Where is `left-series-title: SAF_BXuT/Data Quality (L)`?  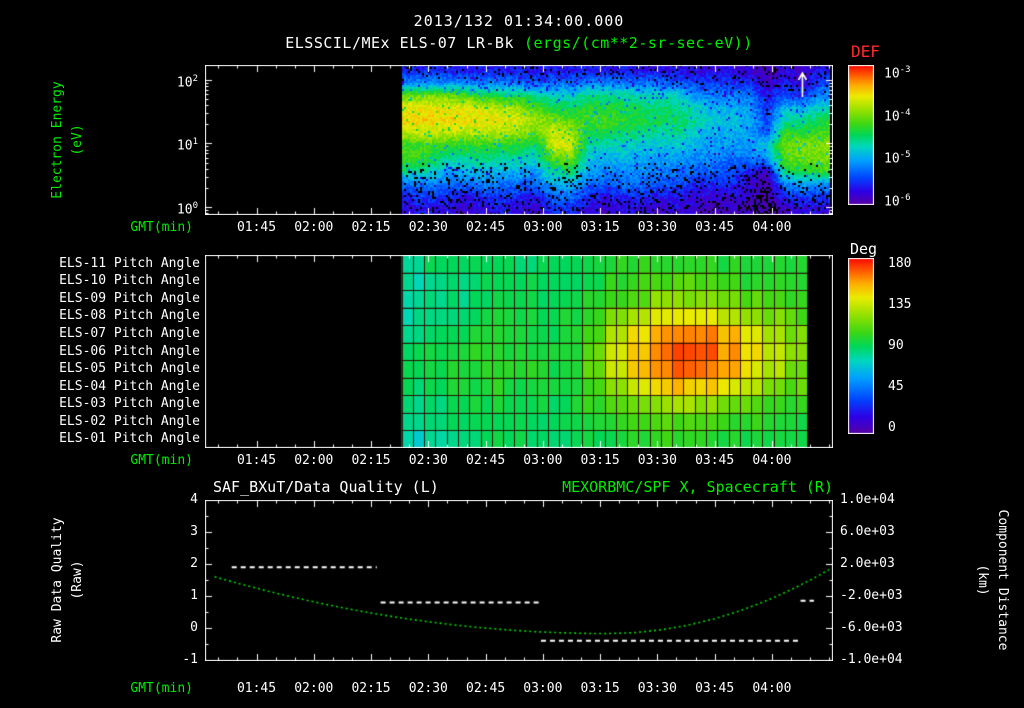 left-series-title: SAF_BXuT/Data Quality (L) is located at coordinates (326, 487).